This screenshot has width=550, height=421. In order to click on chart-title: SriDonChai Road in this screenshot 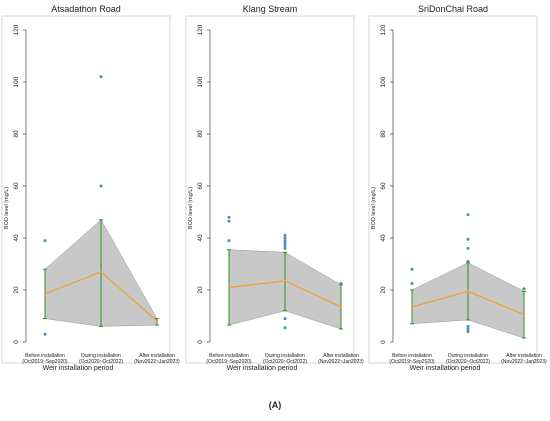, I will do `click(453, 9)`.